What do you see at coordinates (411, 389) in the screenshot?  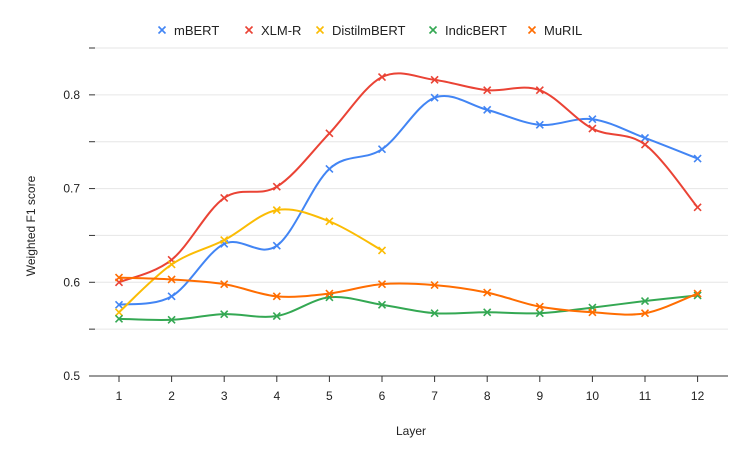 I see `x-axis: 1 2 3 4 5 6 7 8 9 10 11 12` at bounding box center [411, 389].